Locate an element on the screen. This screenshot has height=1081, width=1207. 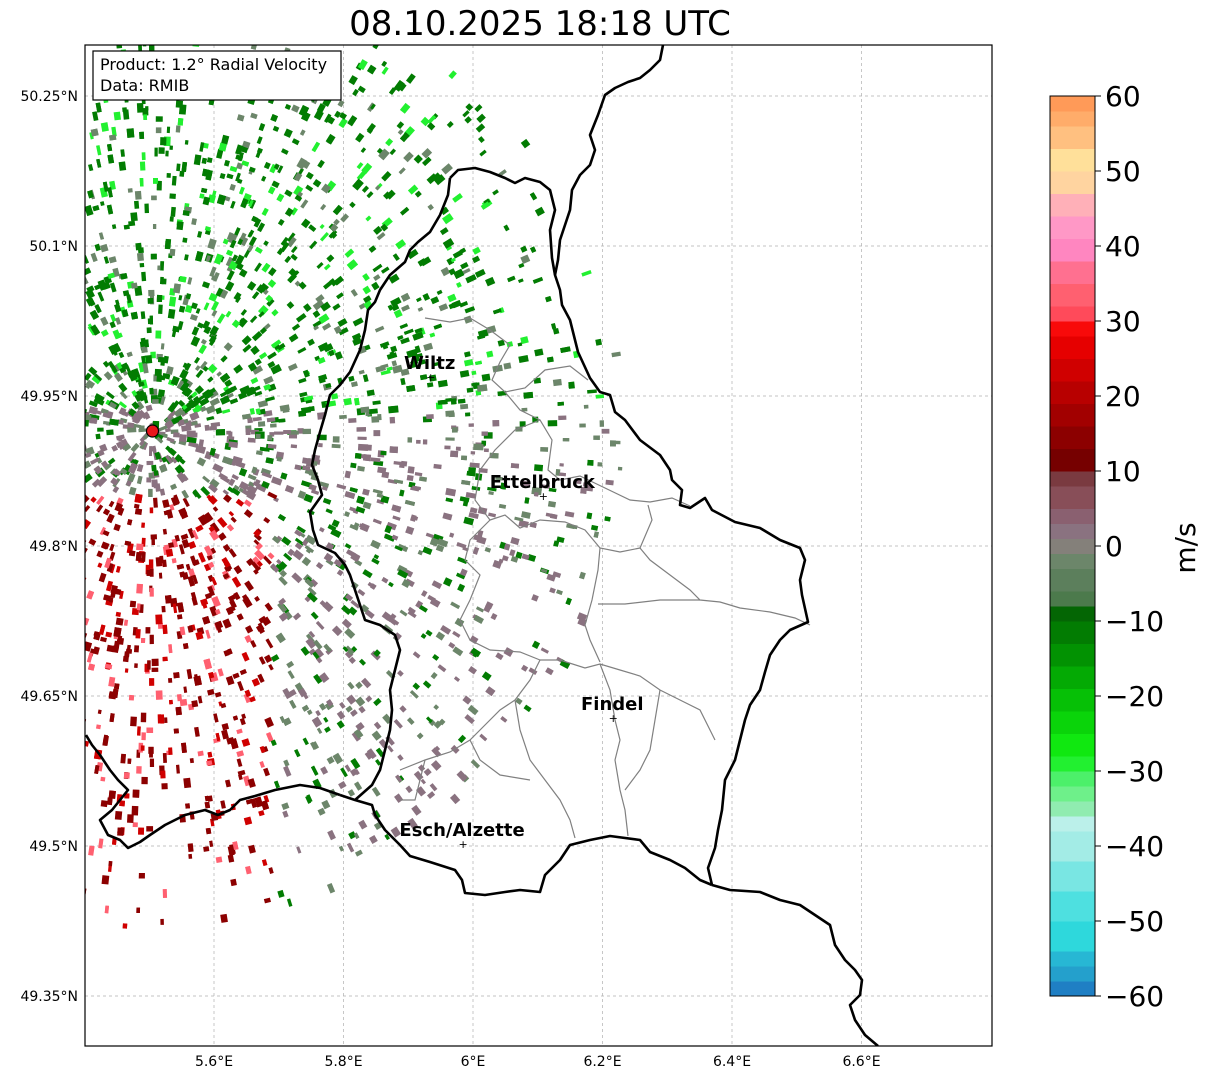
colorbar-tick-label: 40 is located at coordinates (1123, 246).